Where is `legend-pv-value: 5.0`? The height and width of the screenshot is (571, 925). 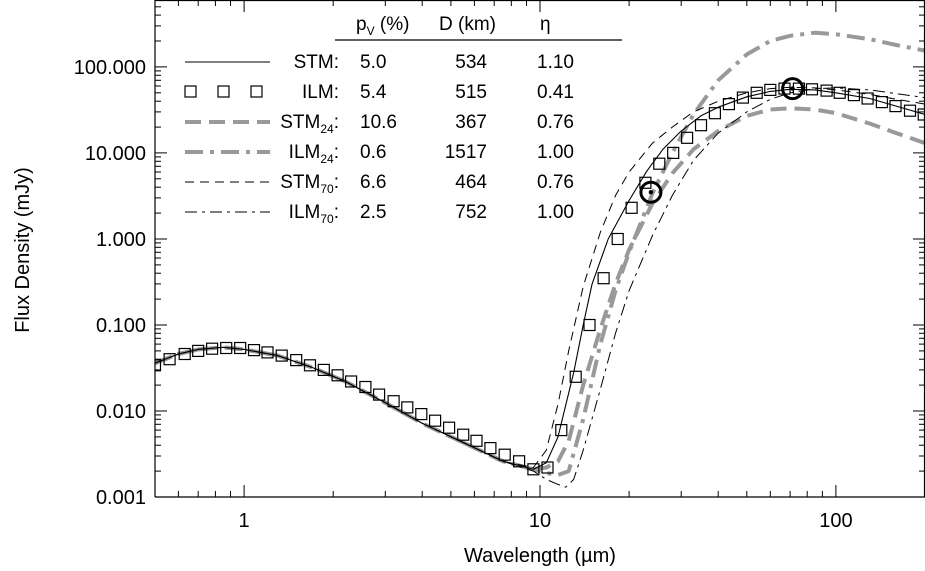
legend-pv-value: 5.0 is located at coordinates (373, 62).